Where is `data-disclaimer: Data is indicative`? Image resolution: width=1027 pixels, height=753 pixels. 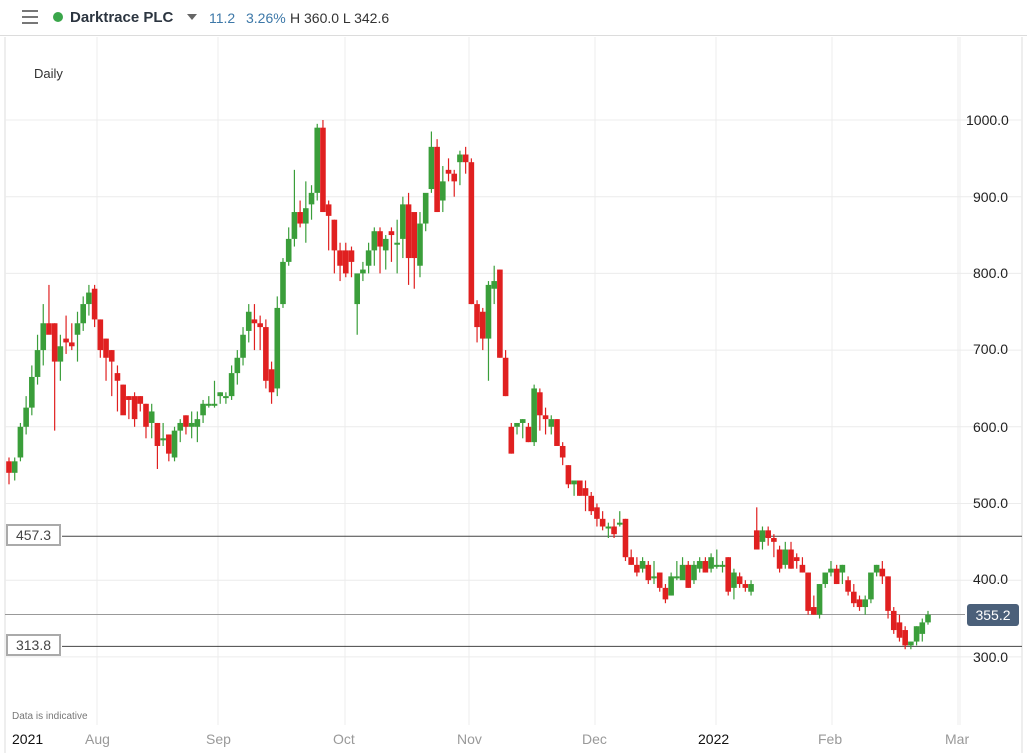
data-disclaimer: Data is indicative is located at coordinates (50, 716).